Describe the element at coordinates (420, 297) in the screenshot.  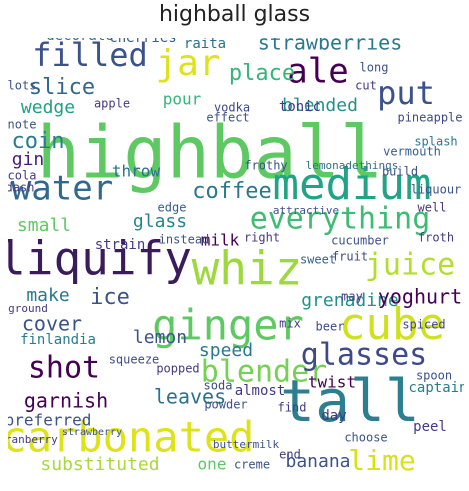
I see `word-cloud-word: yoghurt` at that location.